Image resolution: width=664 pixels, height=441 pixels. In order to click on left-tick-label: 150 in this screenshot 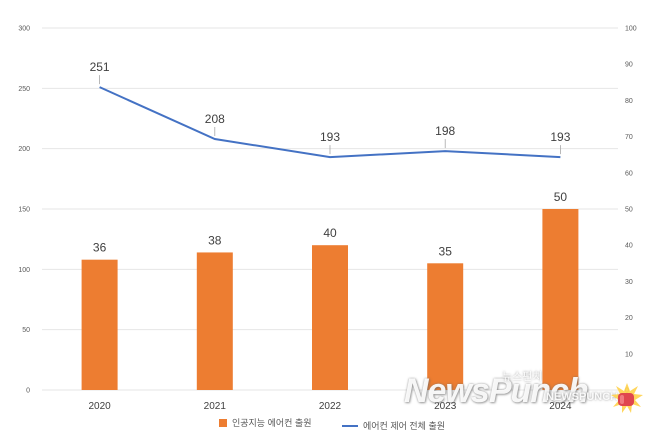, I will do `click(24, 210)`.